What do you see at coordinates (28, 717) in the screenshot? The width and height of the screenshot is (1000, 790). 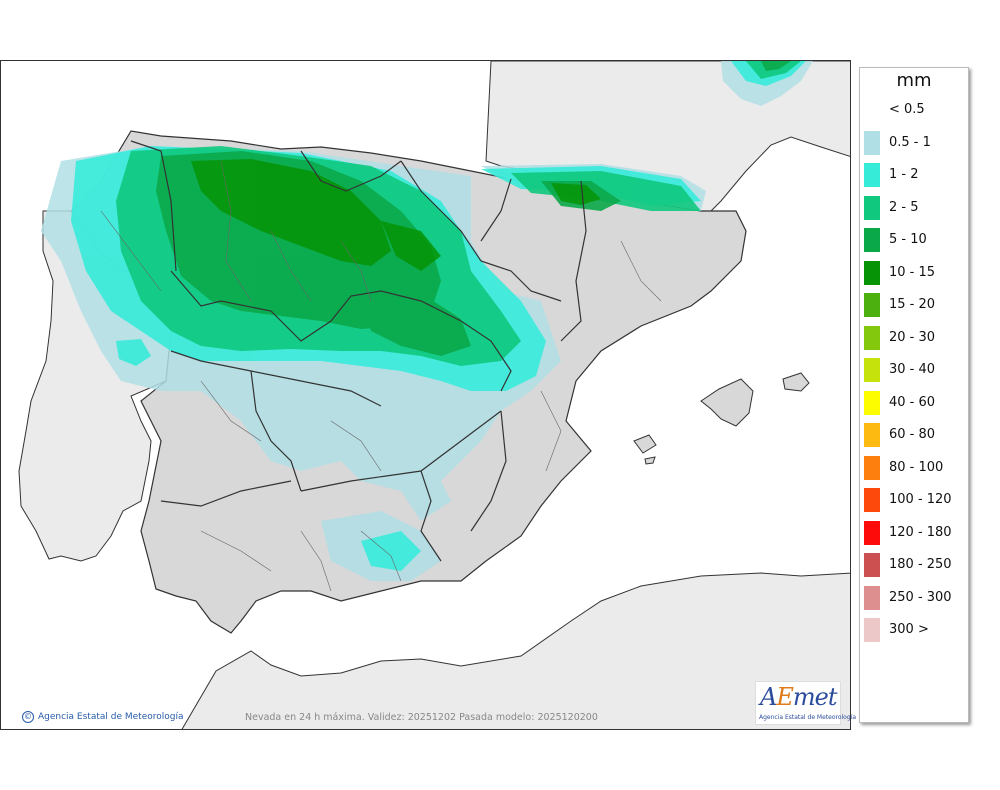 I see `copyright-icon: ©` at bounding box center [28, 717].